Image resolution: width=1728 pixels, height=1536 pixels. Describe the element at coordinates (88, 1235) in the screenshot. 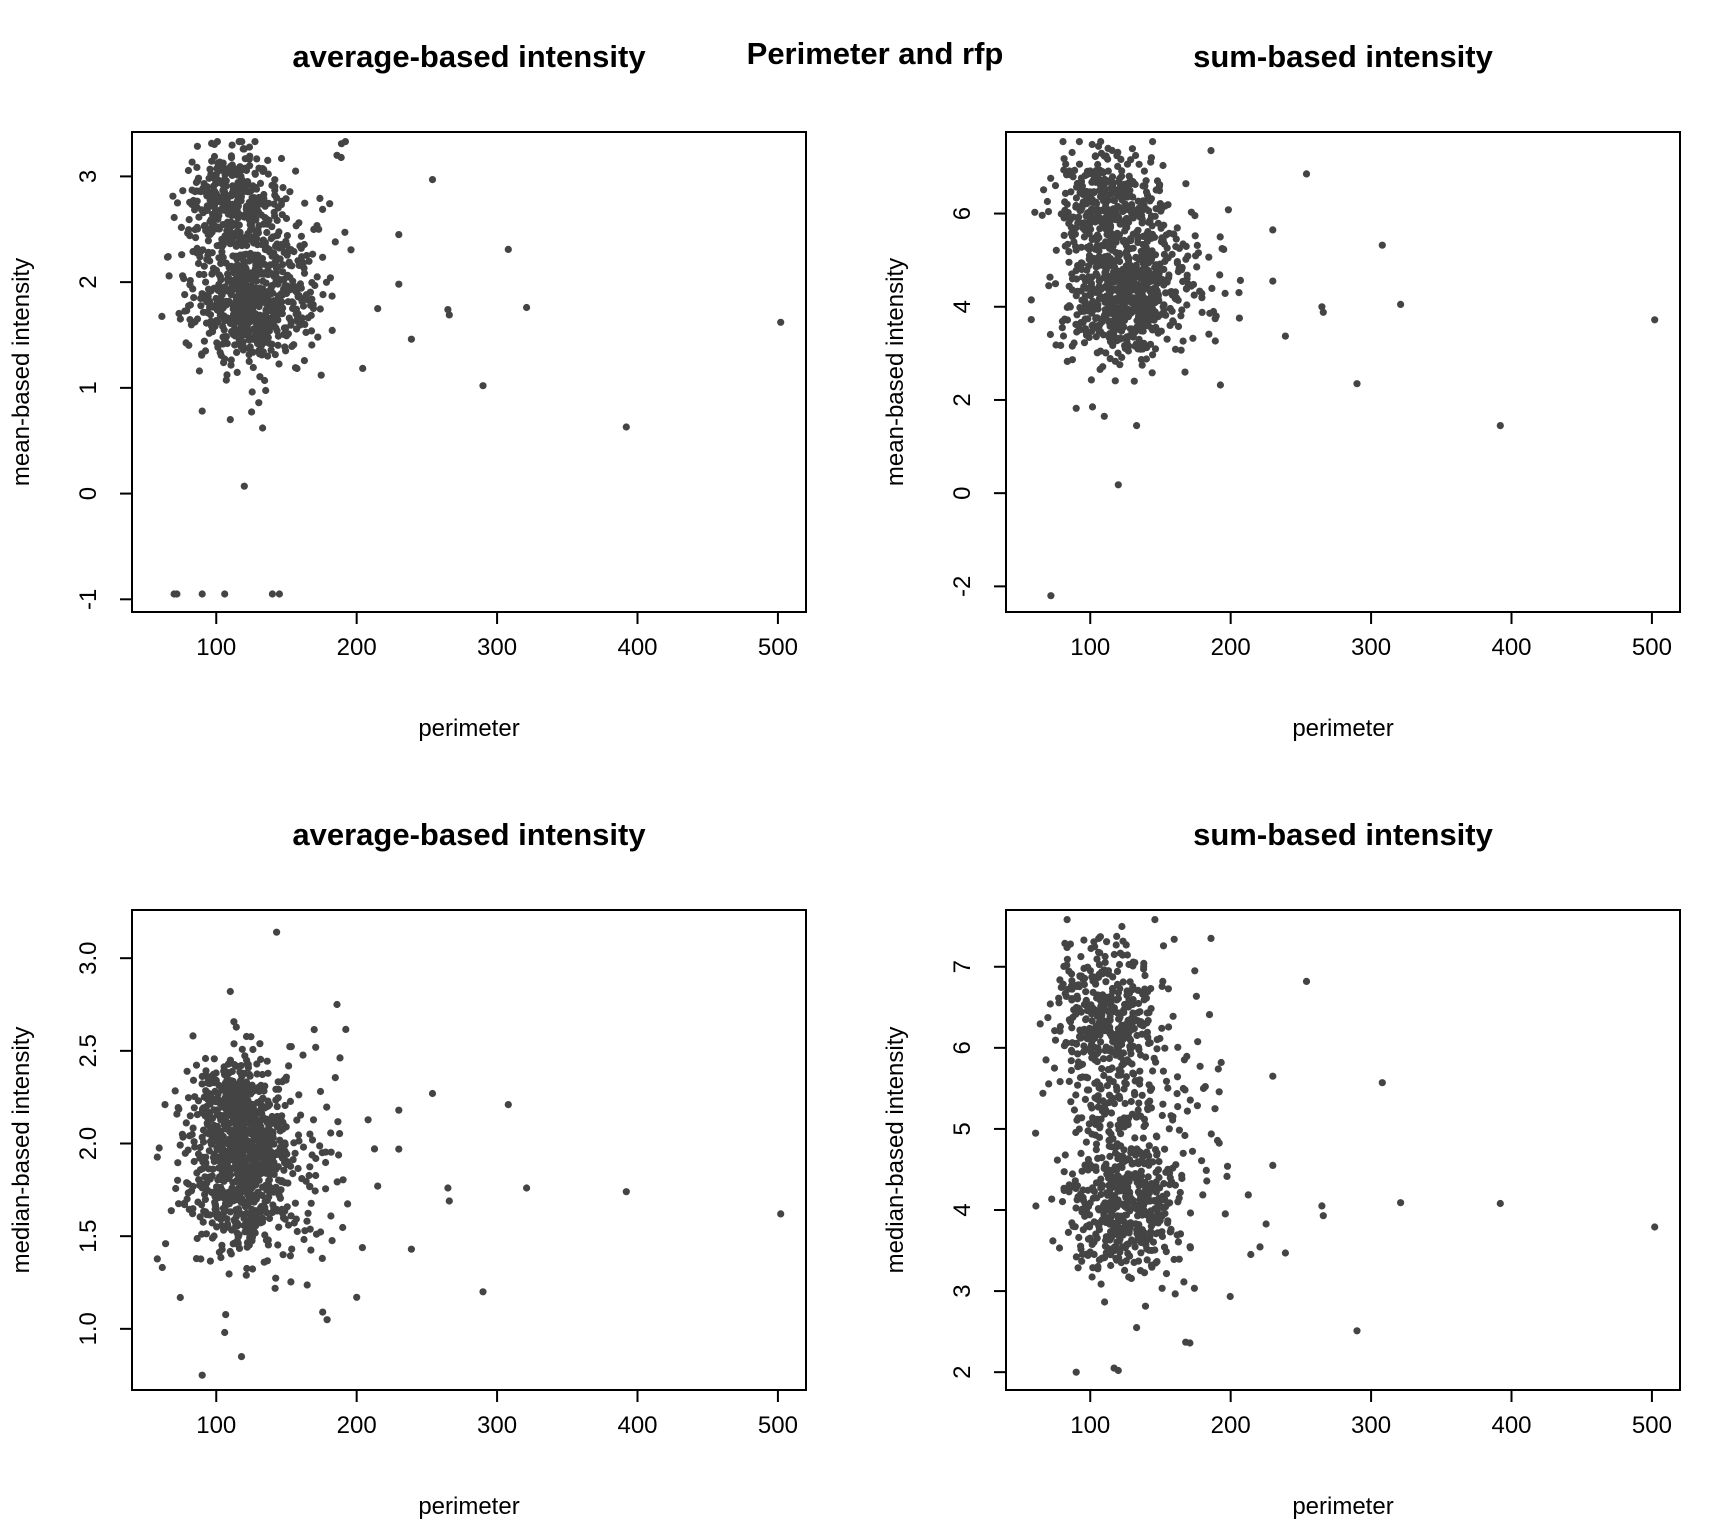

I see `y-tick-label: 1.5` at that location.